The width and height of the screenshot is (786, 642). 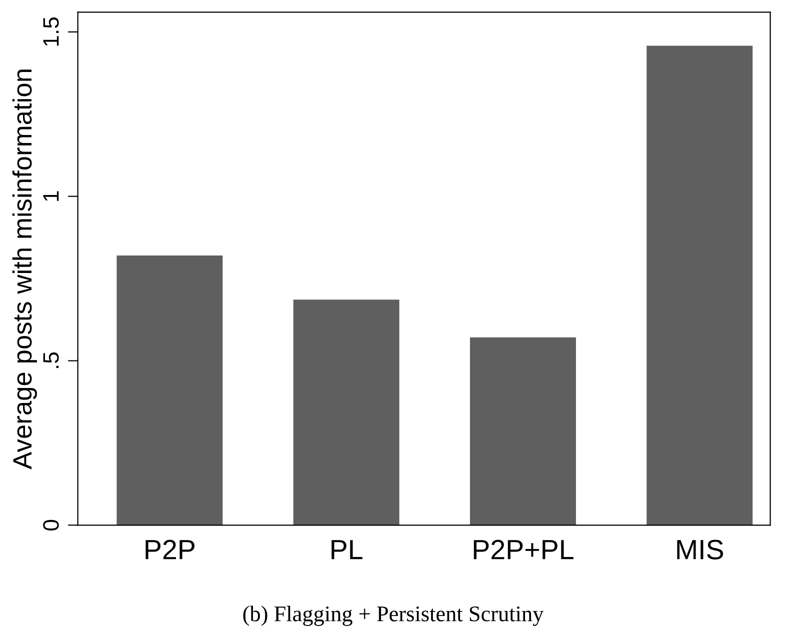 What do you see at coordinates (51, 196) in the screenshot?
I see `y-tick-label: 1` at bounding box center [51, 196].